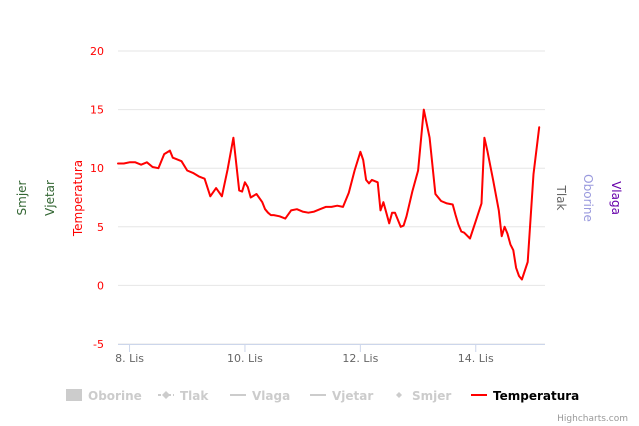  I want to click on y-tick-label: 10, so click(97, 168).